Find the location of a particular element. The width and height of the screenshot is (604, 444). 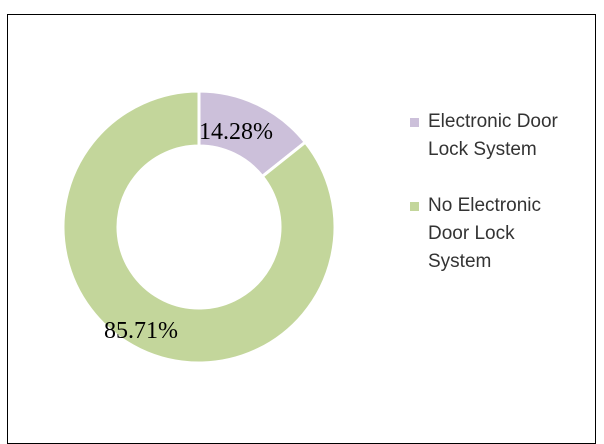

legend-label-line: System is located at coordinates (460, 261).